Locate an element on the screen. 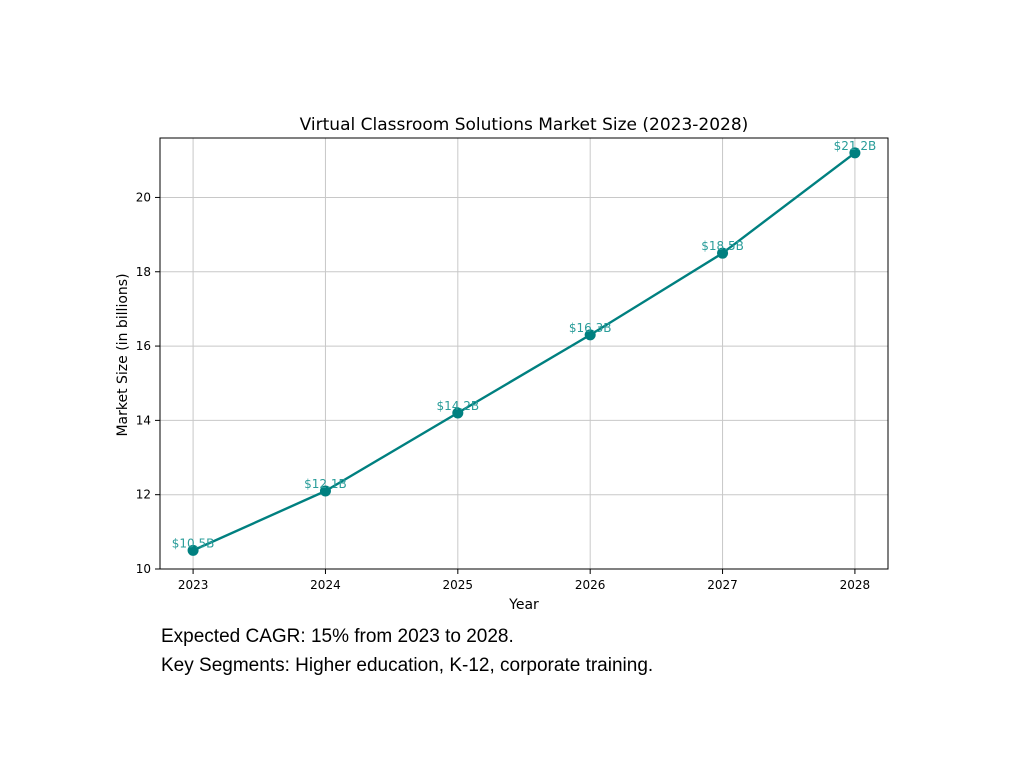 The width and height of the screenshot is (1024, 768). data-label: $21.2B is located at coordinates (855, 146).